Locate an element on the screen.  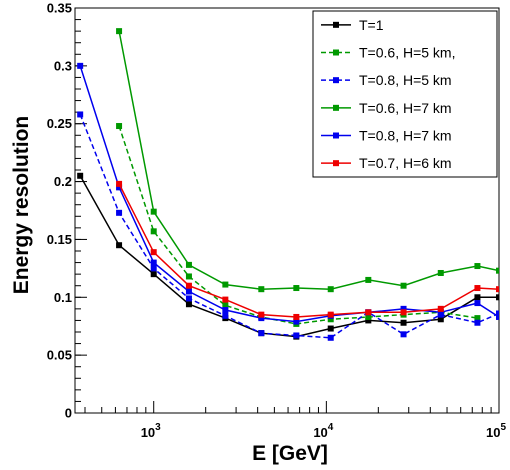
legend-item: T=0.7, H=6 km is located at coordinates (386, 163).